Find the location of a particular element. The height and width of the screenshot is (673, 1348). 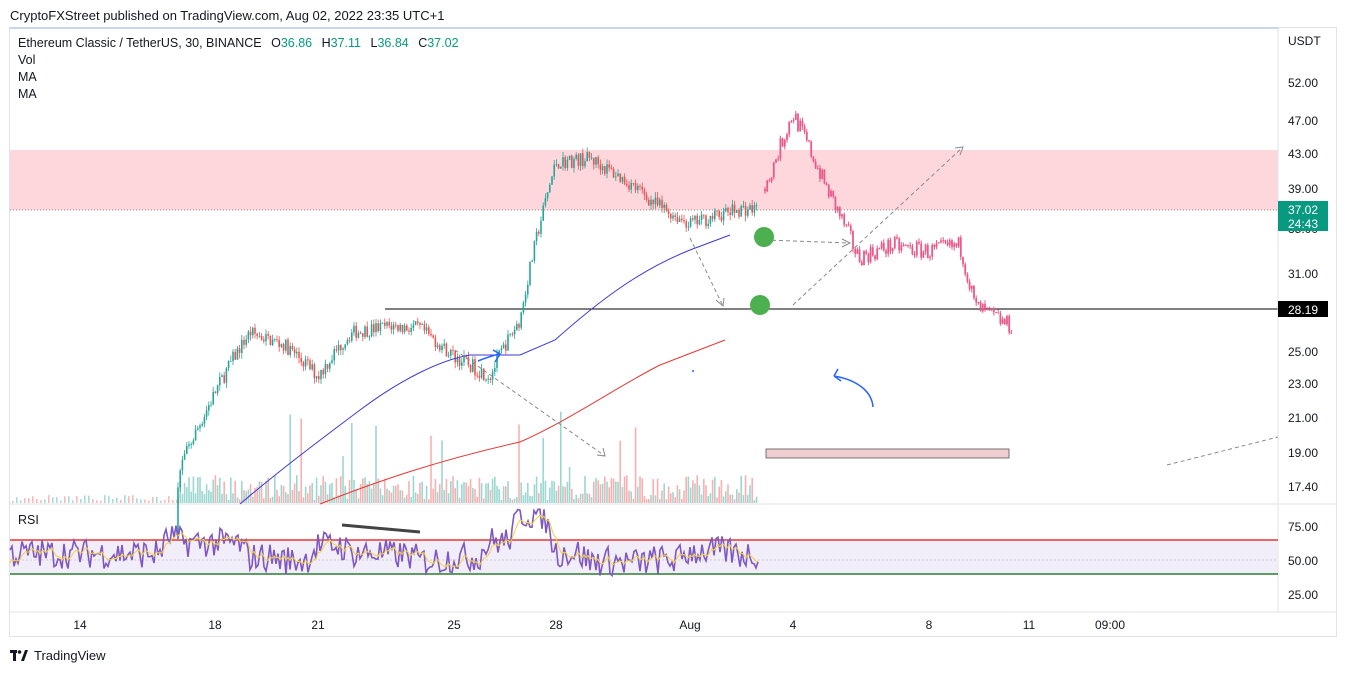

tradingview-logo: TradingView is located at coordinates (58, 655).